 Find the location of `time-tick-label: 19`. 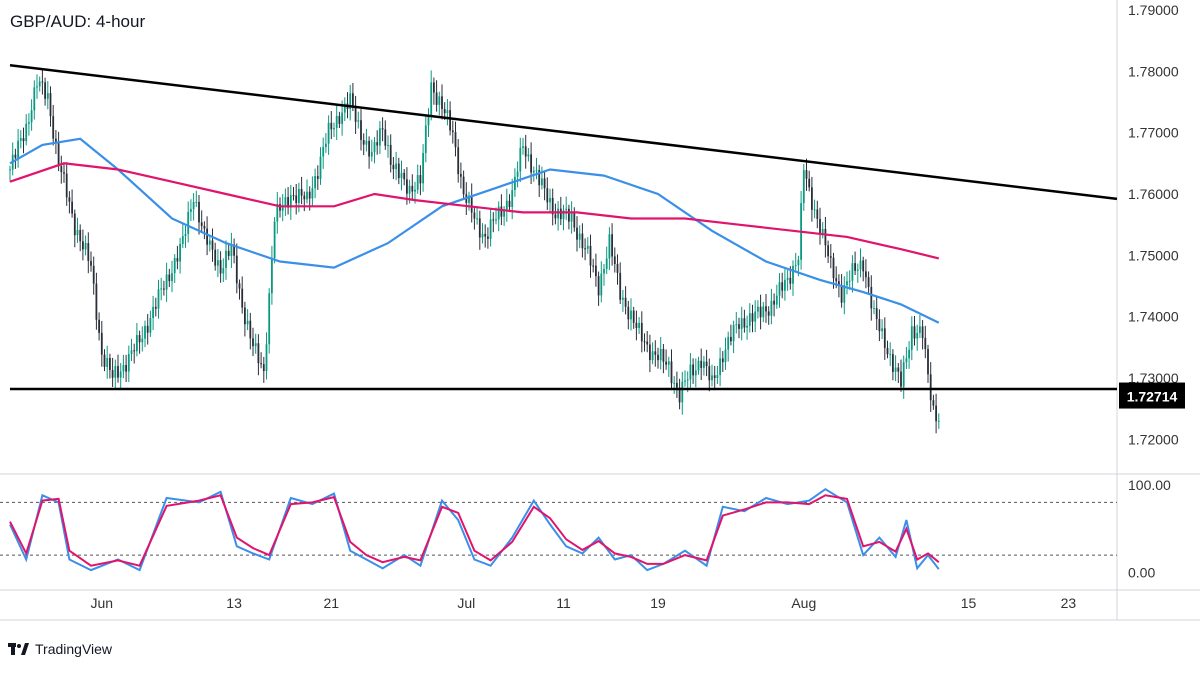

time-tick-label: 19 is located at coordinates (658, 603).